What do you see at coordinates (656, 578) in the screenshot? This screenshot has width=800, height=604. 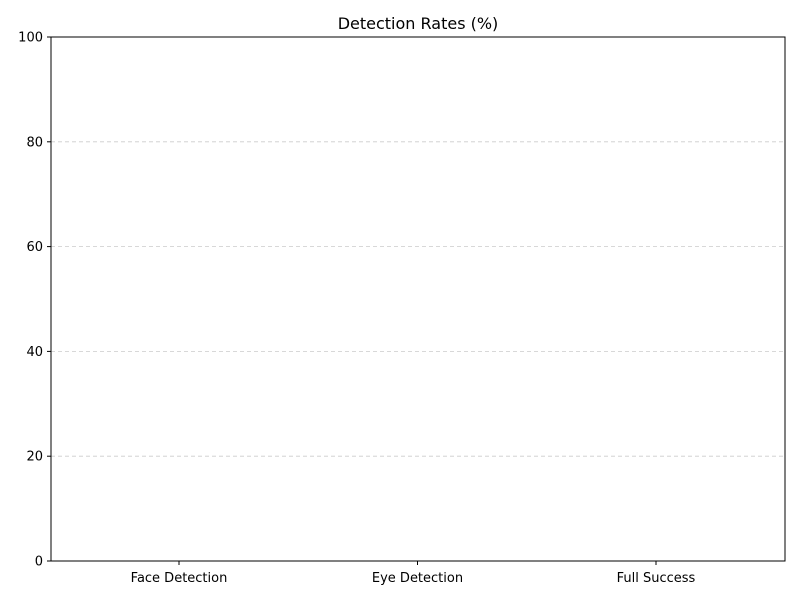 I see `x-tick-label: Full Success` at bounding box center [656, 578].